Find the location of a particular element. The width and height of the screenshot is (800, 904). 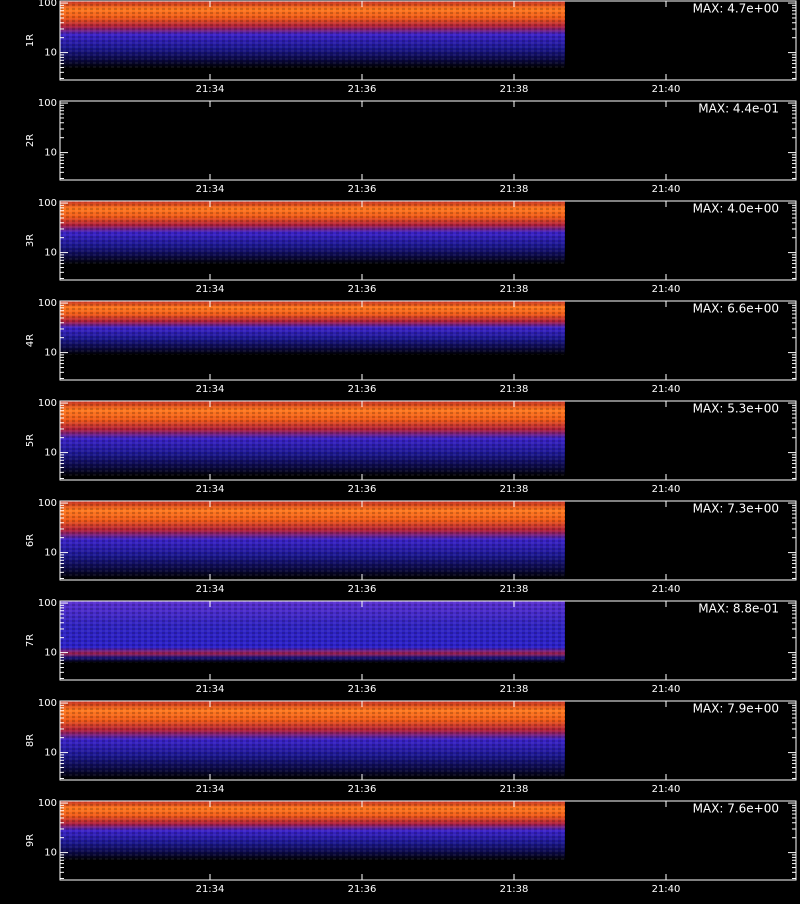

panel-label: 8R is located at coordinates (30, 740).